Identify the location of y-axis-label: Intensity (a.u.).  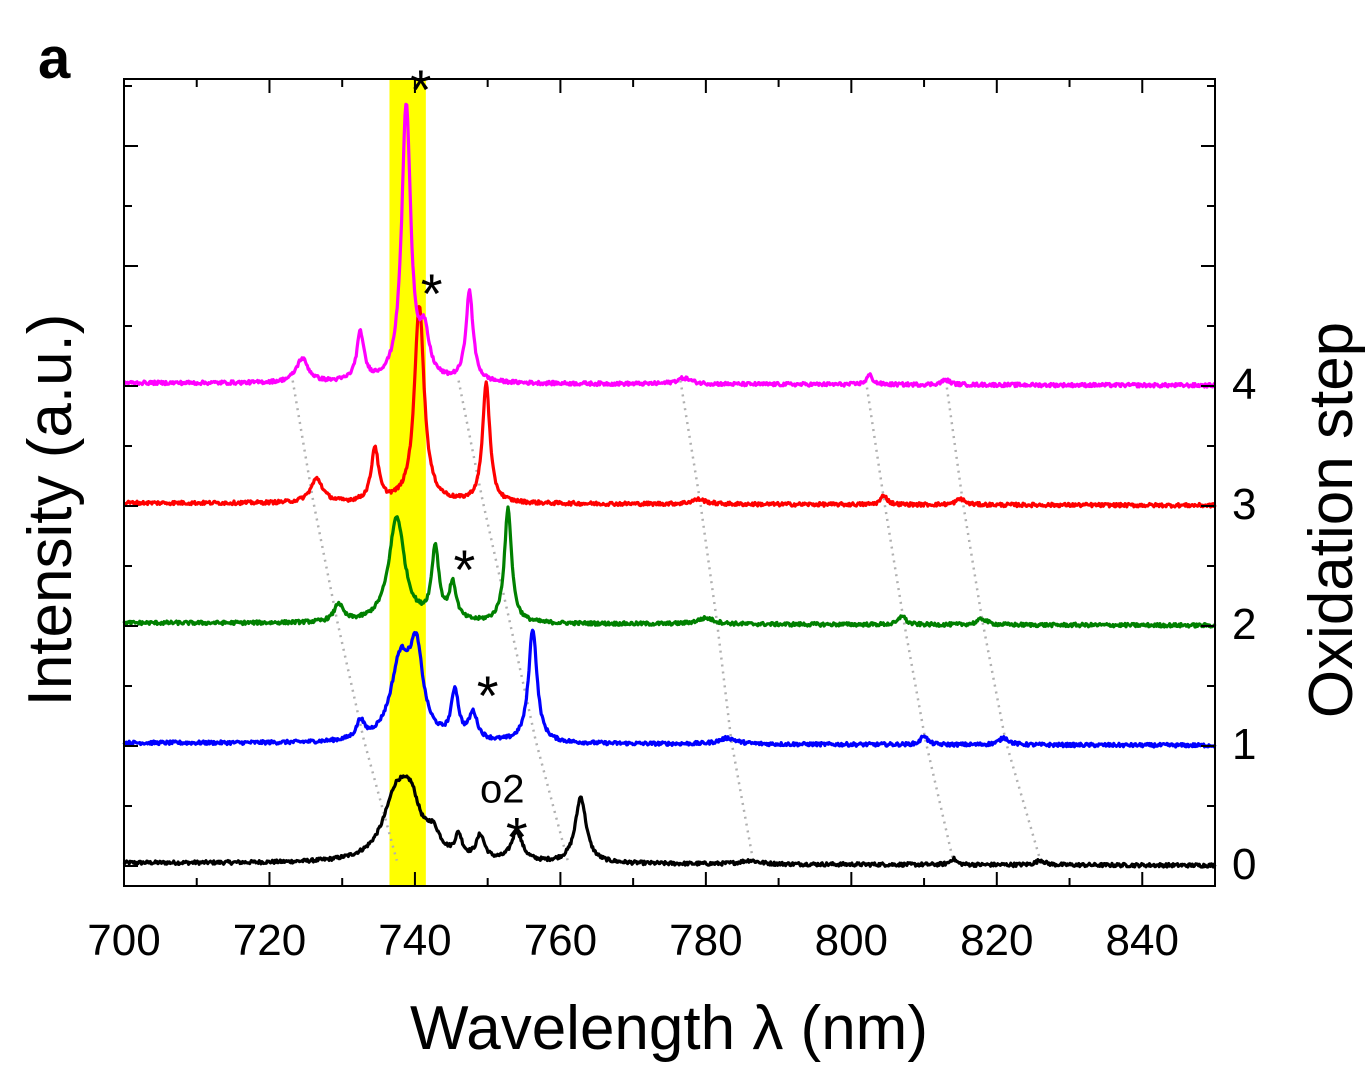
(50, 510).